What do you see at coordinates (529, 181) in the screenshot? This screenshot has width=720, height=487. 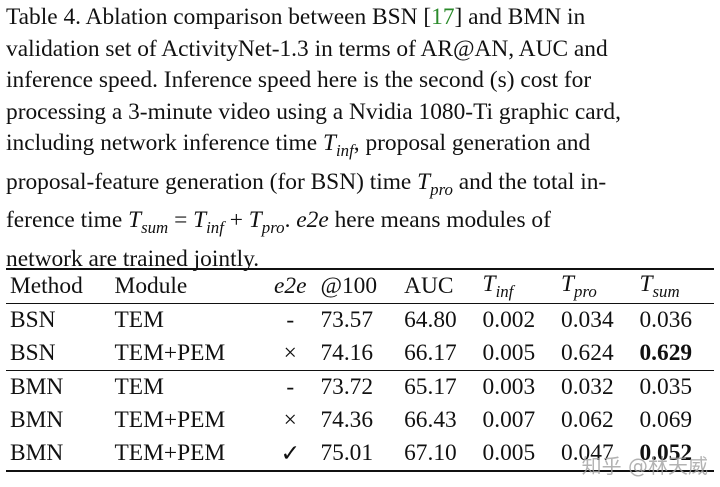 I see `caption-text: and the total in-` at bounding box center [529, 181].